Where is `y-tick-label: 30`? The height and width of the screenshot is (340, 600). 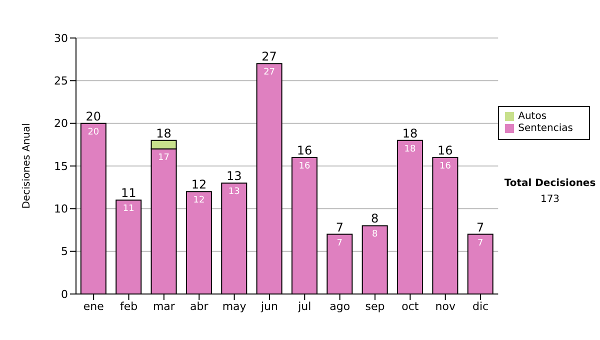 y-tick-label: 30 is located at coordinates (61, 38).